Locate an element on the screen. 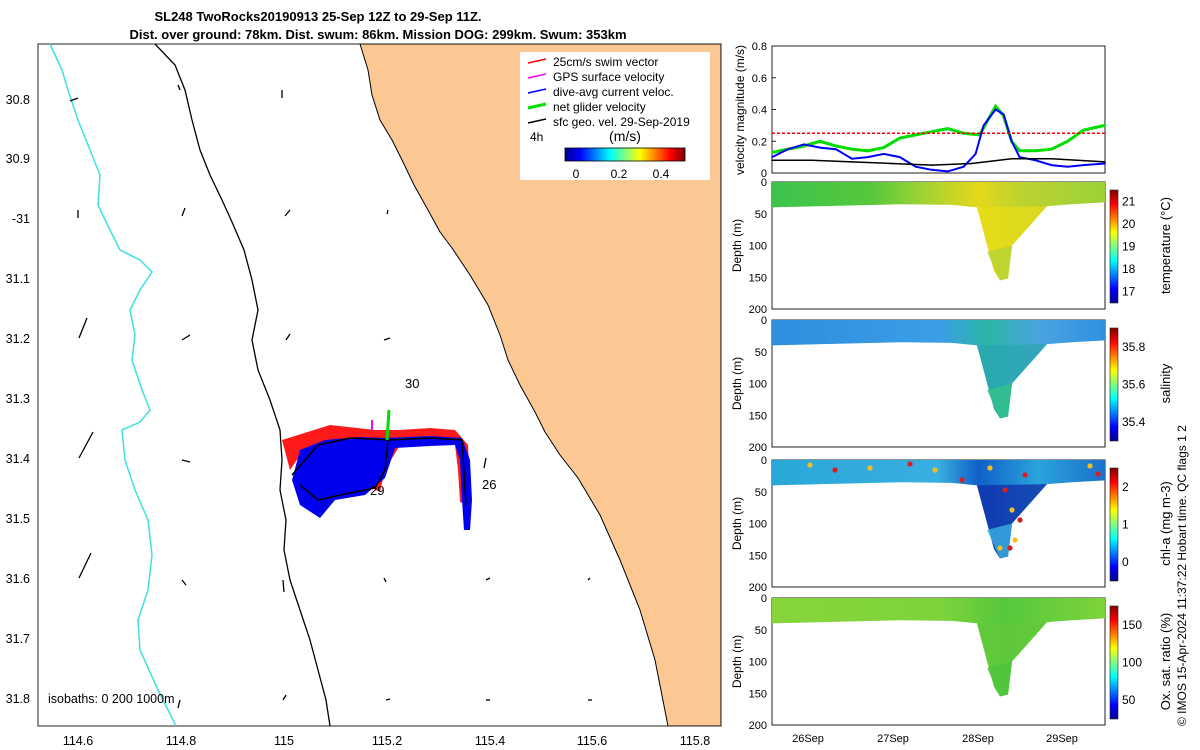 Image resolution: width=1200 pixels, height=750 pixels. map-y-tick: 31.8 is located at coordinates (18, 699).